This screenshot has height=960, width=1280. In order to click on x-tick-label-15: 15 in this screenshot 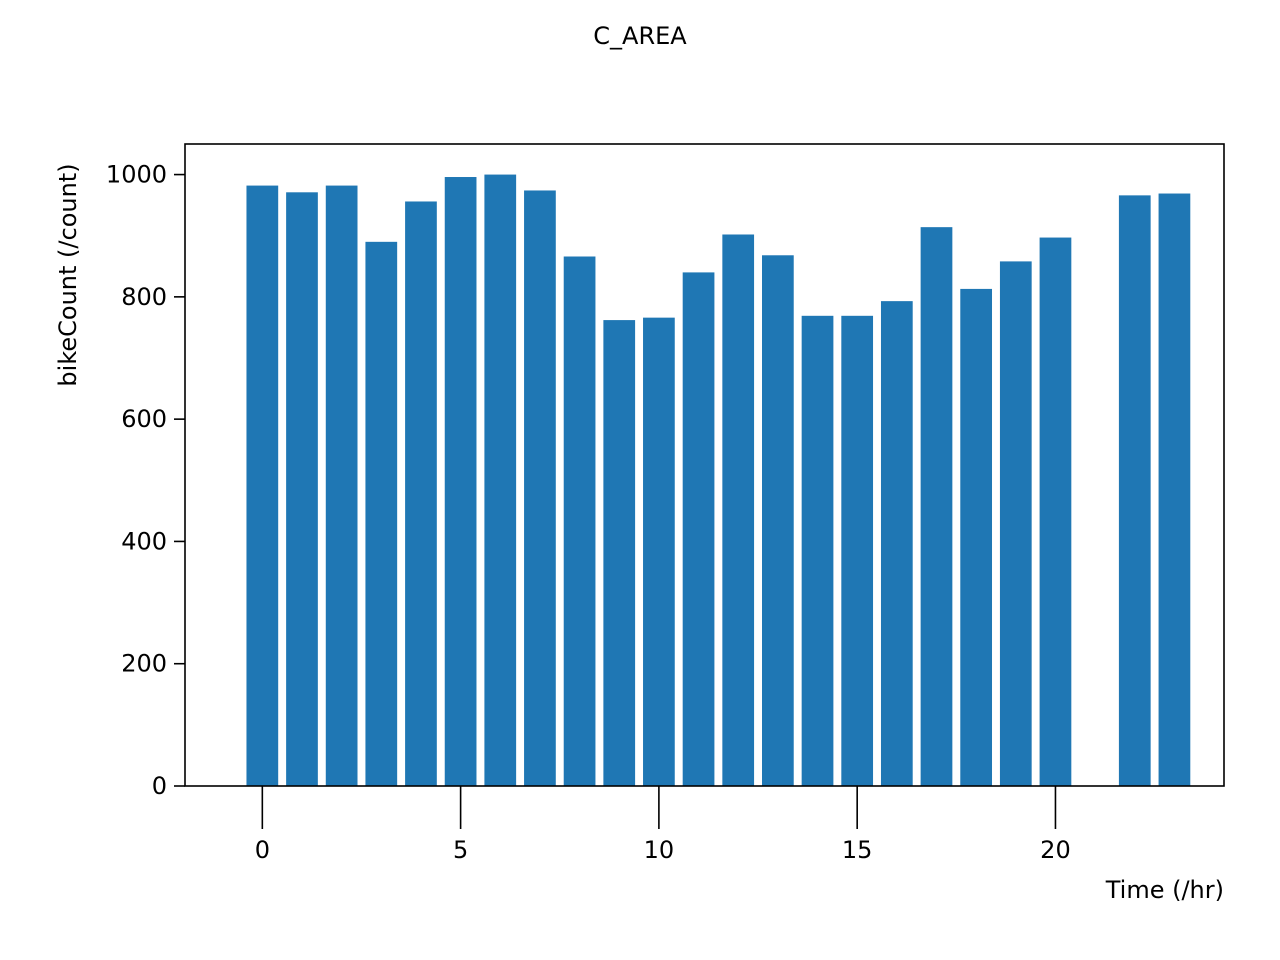, I will do `click(857, 850)`.